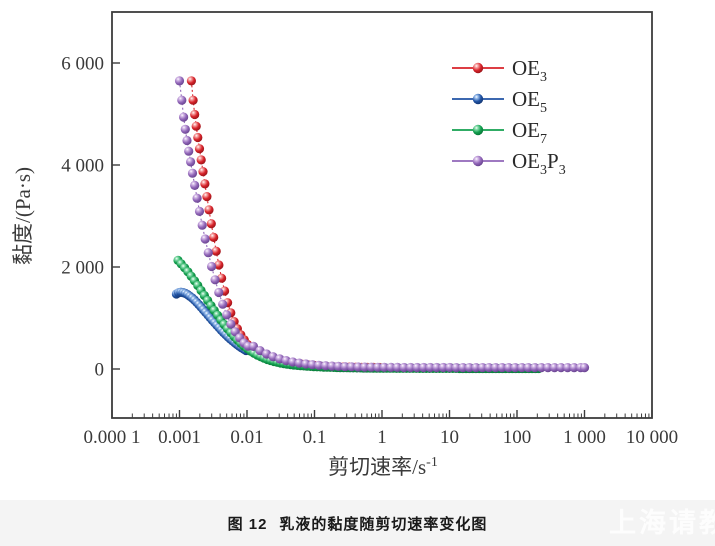  What do you see at coordinates (65, 217) in the screenshot?
I see `y-axis: 0 2 000 4 000 6 000 黏度/(Pa·s)` at bounding box center [65, 217].